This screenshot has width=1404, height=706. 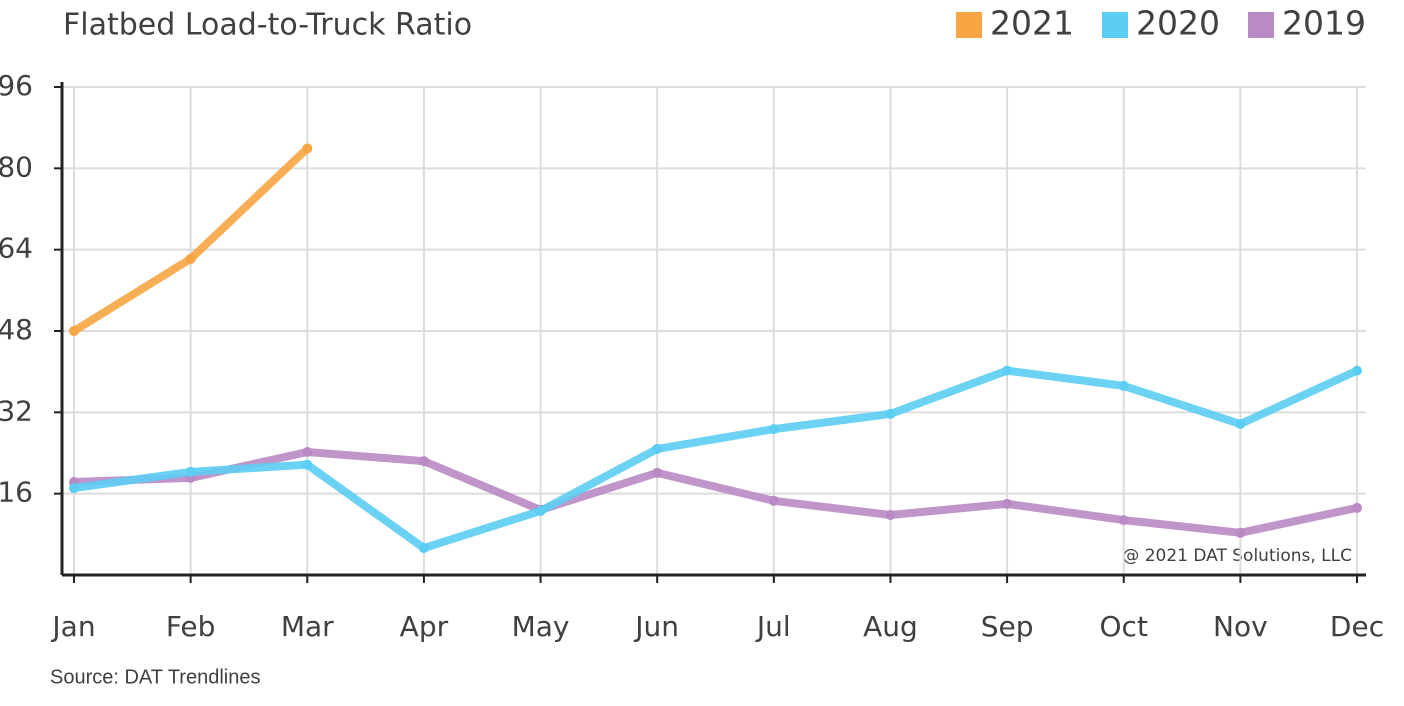 I want to click on y-tick-label: 32, so click(x=16, y=410).